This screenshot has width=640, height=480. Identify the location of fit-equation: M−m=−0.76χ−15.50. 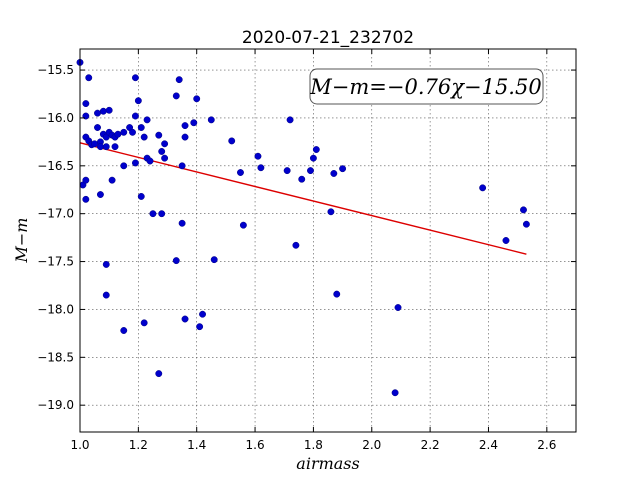
(425, 87).